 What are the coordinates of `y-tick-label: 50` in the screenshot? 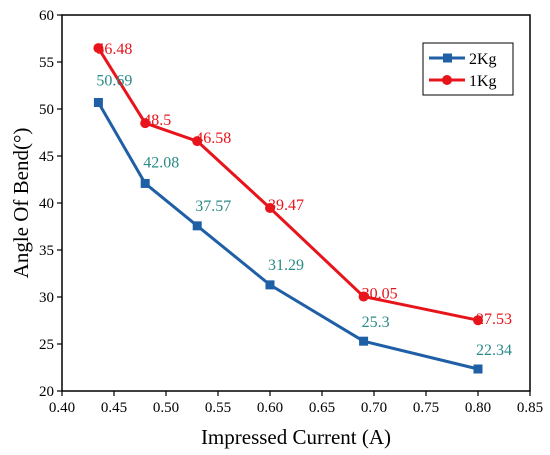 It's located at (46, 110).